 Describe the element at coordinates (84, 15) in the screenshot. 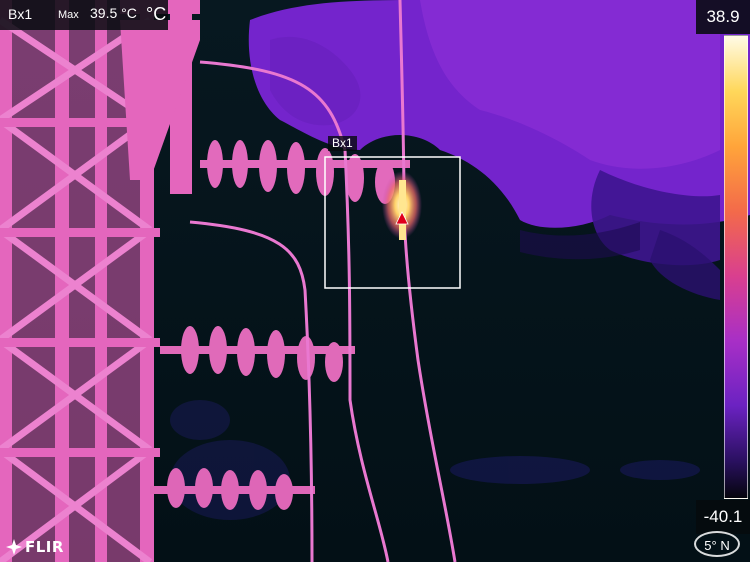

I see `measurement-readout: Bx1 Max 39.5 °C °C` at that location.